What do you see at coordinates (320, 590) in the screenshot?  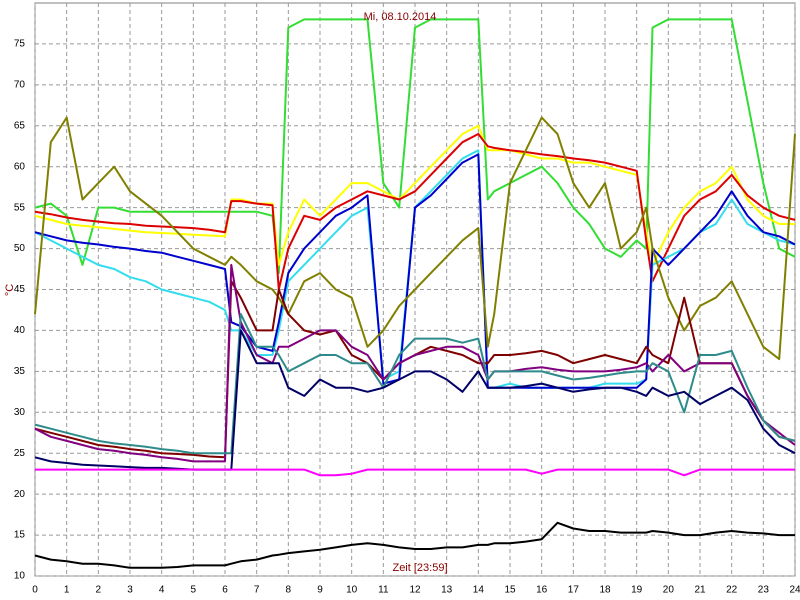 I see `x-tick-label: 9` at bounding box center [320, 590].